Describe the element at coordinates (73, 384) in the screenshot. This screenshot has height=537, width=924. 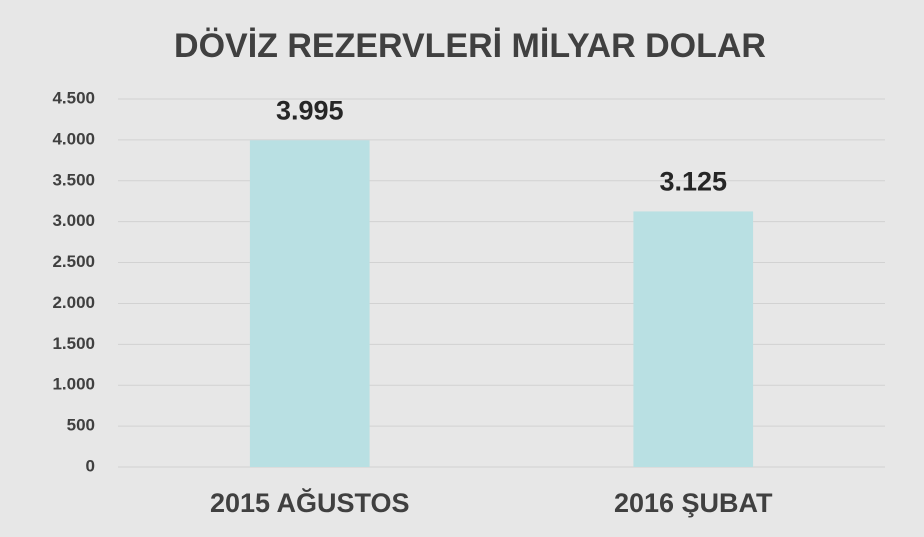
I see `y-tick-label: 1.000` at that location.